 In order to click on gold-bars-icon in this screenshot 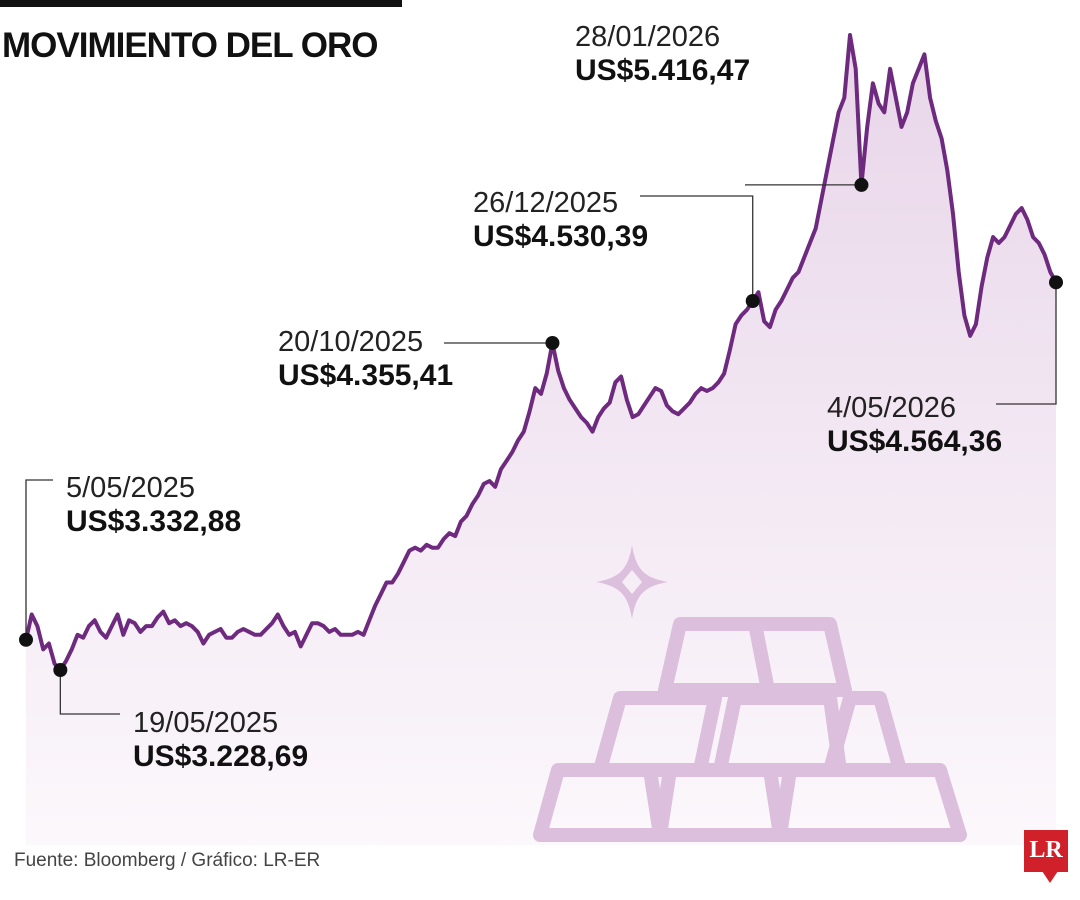, I will do `click(750, 729)`.